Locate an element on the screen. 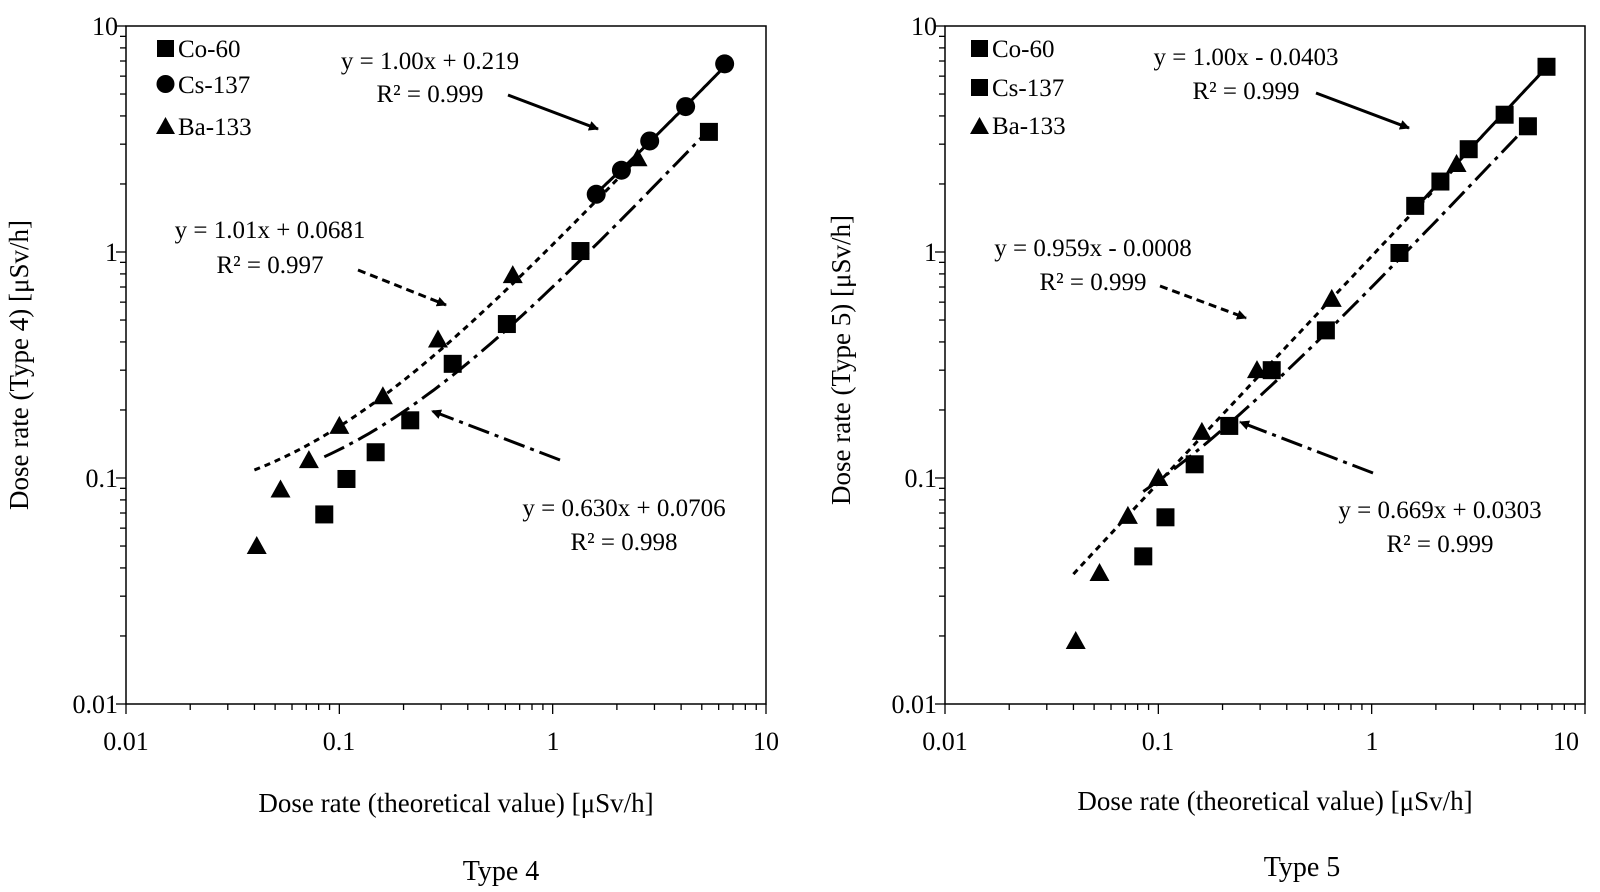 This screenshot has width=1600, height=892. fit-equation: y = 1.00x - 0.0403 is located at coordinates (1246, 57).